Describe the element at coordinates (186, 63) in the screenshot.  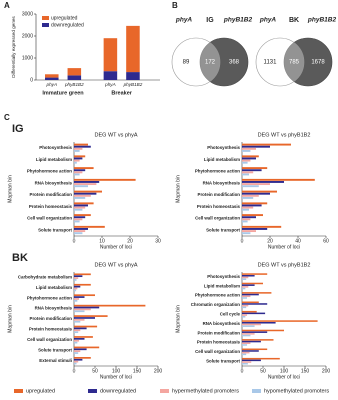
I see `venn-count: 89` at that location.